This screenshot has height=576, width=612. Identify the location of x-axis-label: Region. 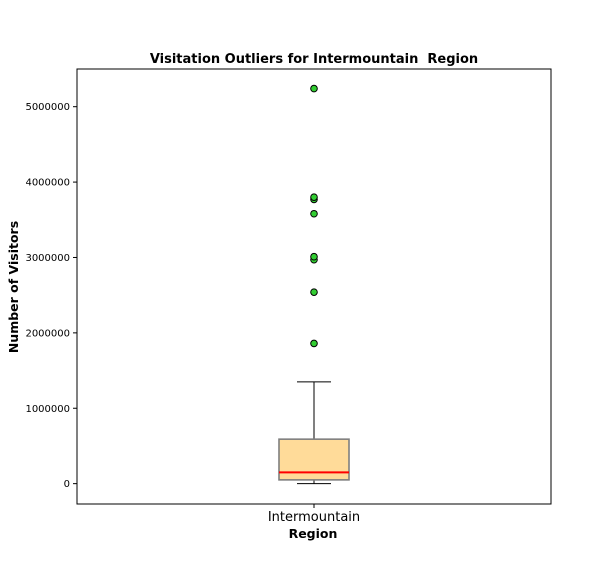
(313, 533).